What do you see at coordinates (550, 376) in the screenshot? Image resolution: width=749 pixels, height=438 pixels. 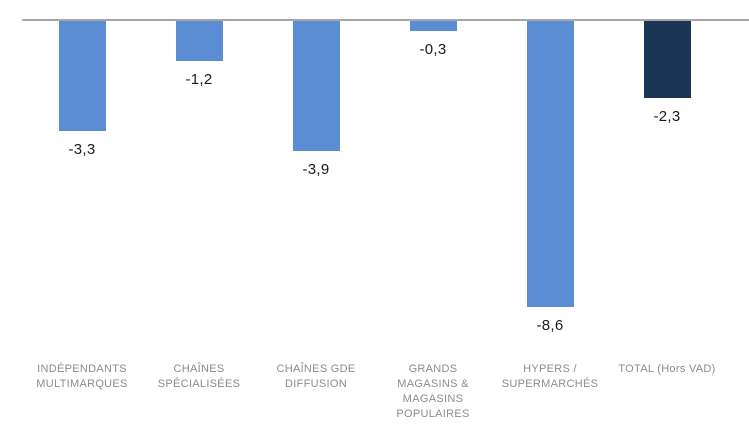 I see `category-label: HYPERS / SUPERMARCHÉS` at bounding box center [550, 376].